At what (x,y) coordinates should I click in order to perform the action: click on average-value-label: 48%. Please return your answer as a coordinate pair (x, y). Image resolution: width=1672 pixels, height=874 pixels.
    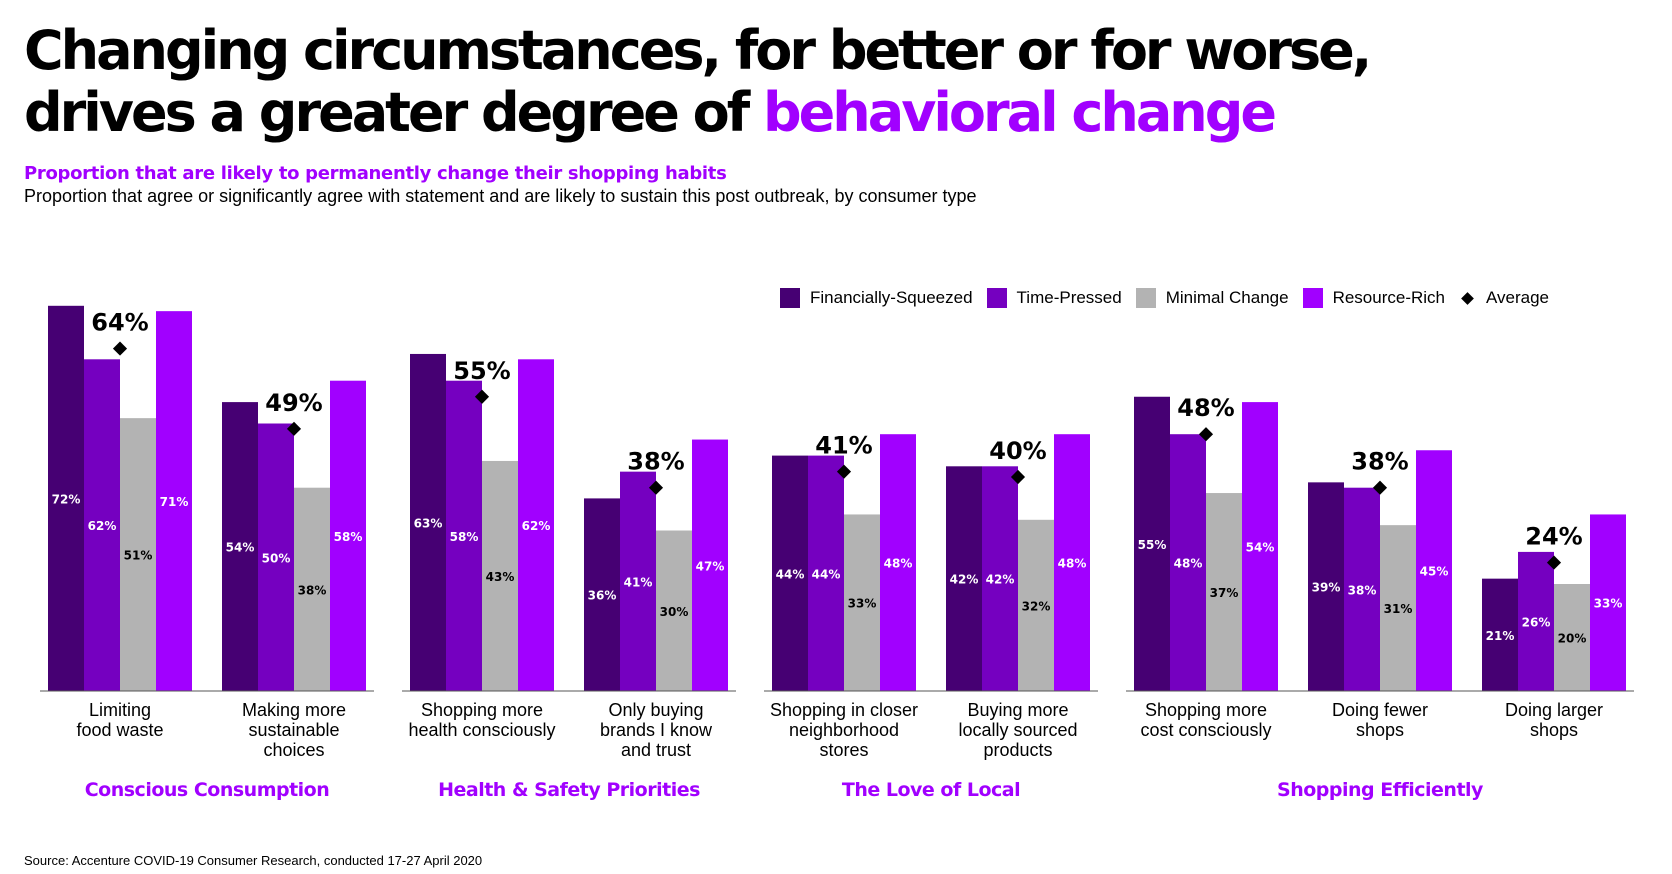
    Looking at the image, I should click on (1205, 408).